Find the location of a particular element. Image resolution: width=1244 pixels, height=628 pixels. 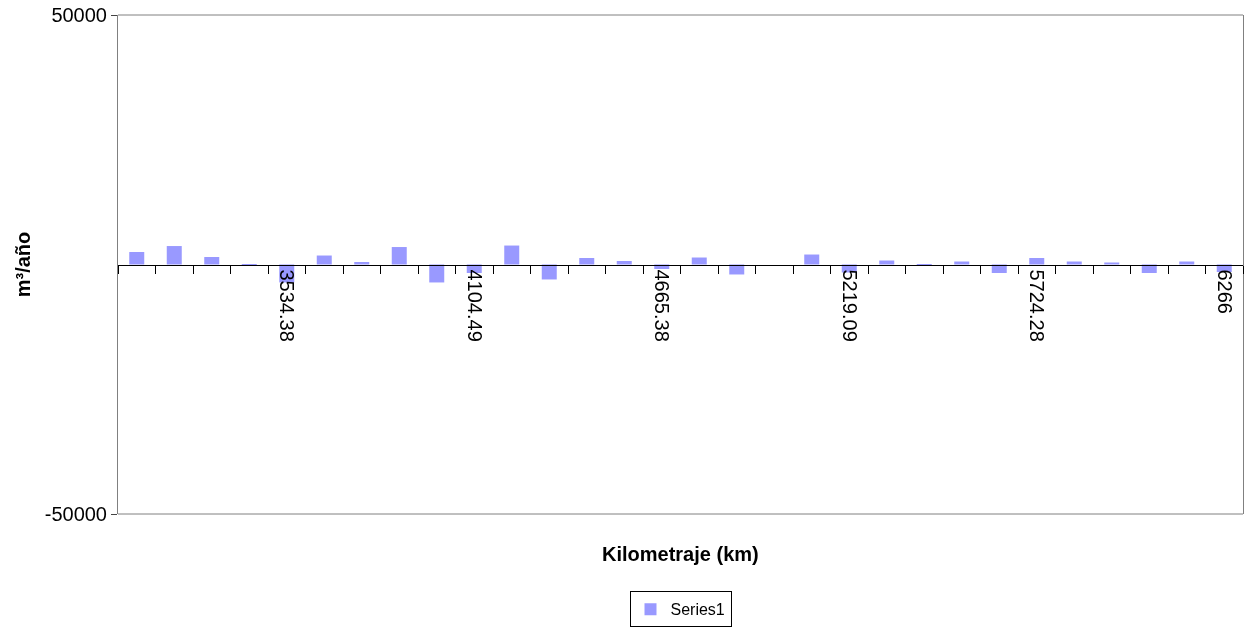

x-axis-title: Kilometraje (km) is located at coordinates (680, 554).